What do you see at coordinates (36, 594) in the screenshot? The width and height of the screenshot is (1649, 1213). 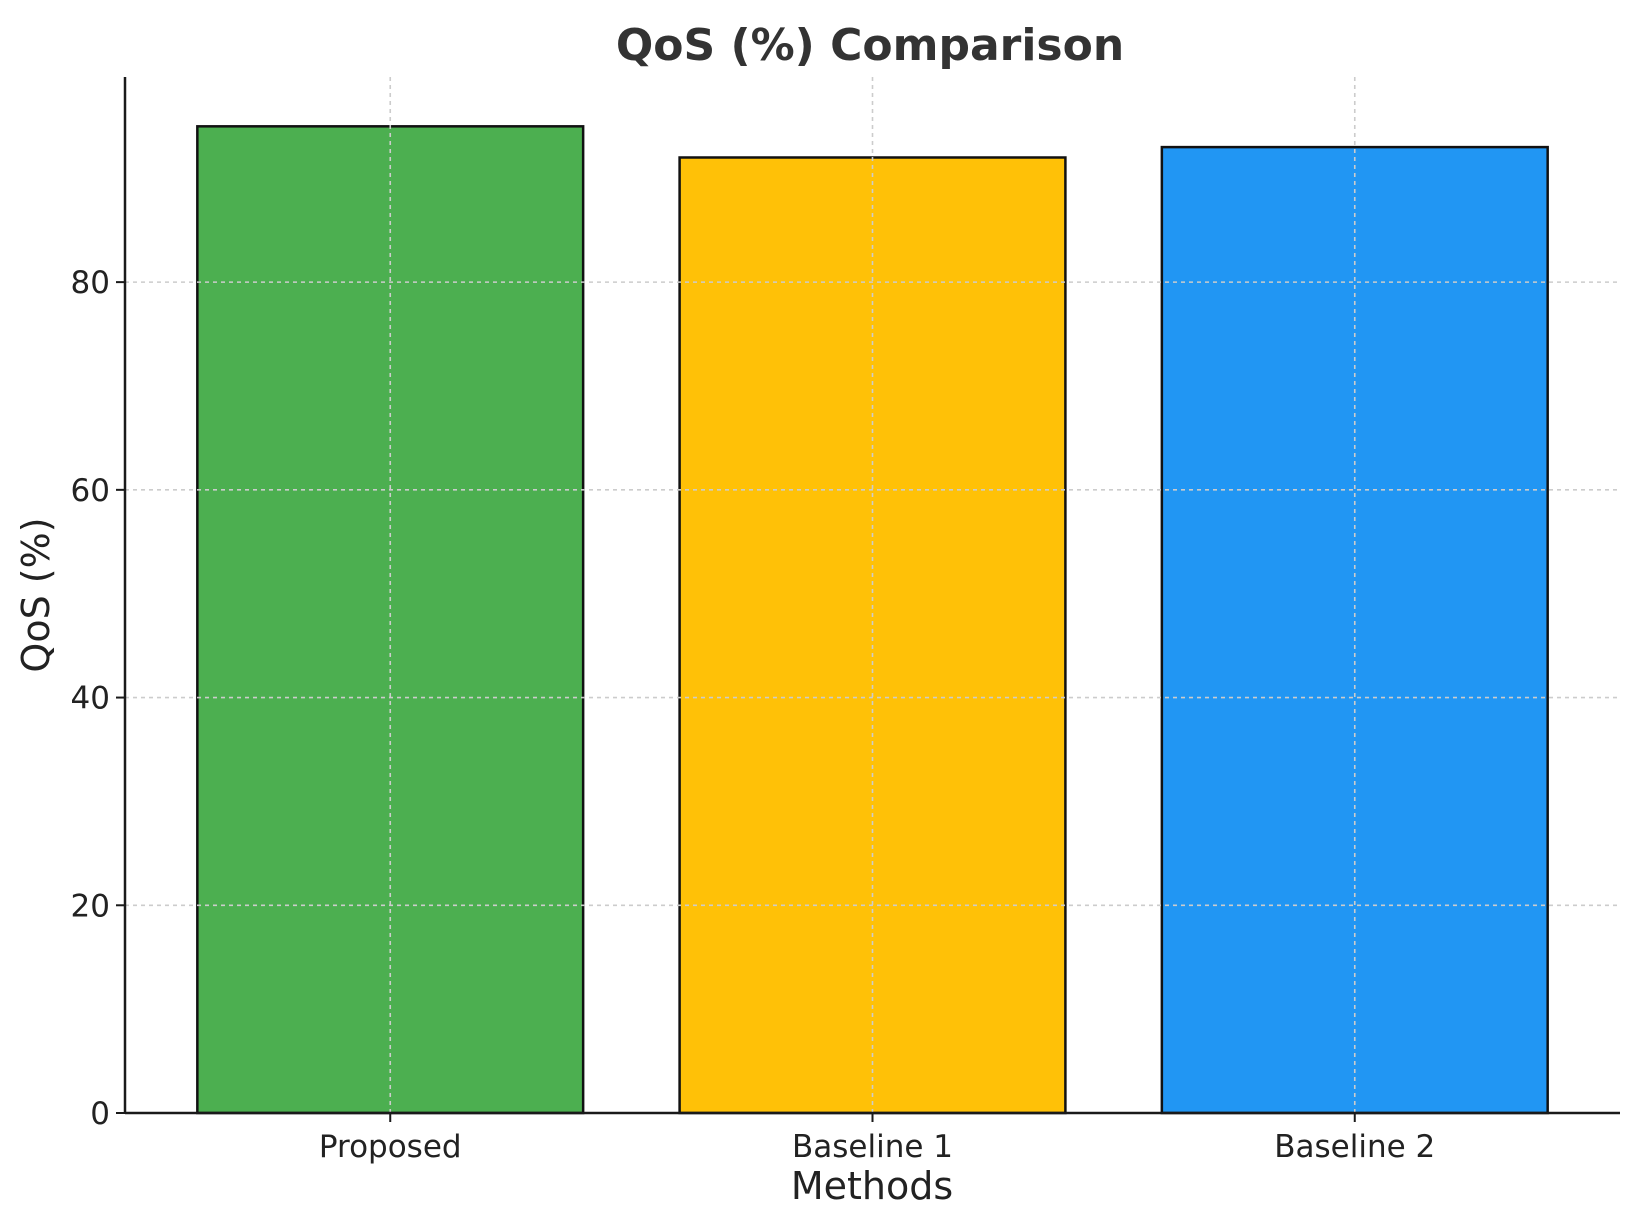 I see `y-axis-label: QoS (%)` at bounding box center [36, 594].